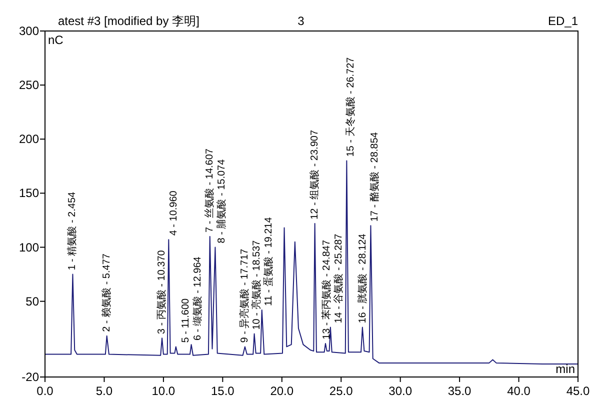  Describe the element at coordinates (565, 369) in the screenshot. I see `x-axis-title: min` at that location.